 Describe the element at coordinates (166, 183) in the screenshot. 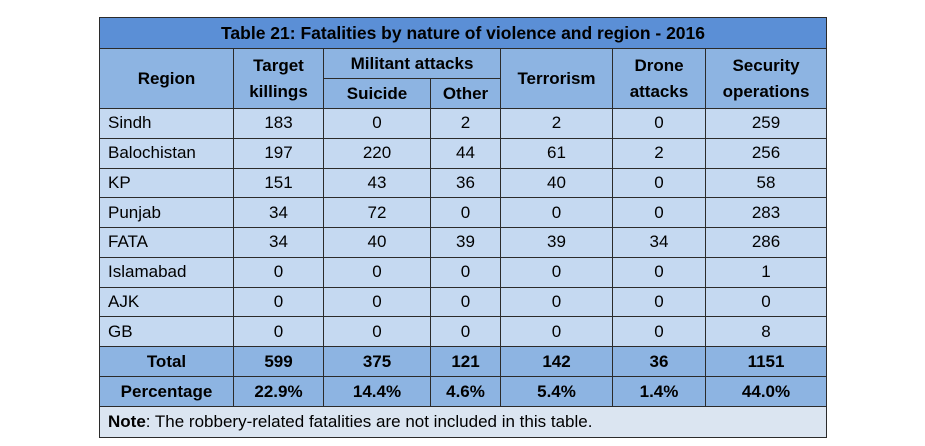

I see `region-cell: KP` at that location.